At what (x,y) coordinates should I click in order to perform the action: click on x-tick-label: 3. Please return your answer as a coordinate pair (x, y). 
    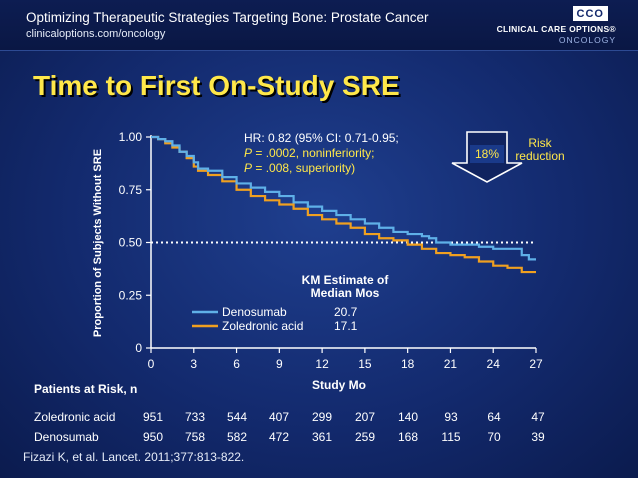
    Looking at the image, I should click on (193, 364).